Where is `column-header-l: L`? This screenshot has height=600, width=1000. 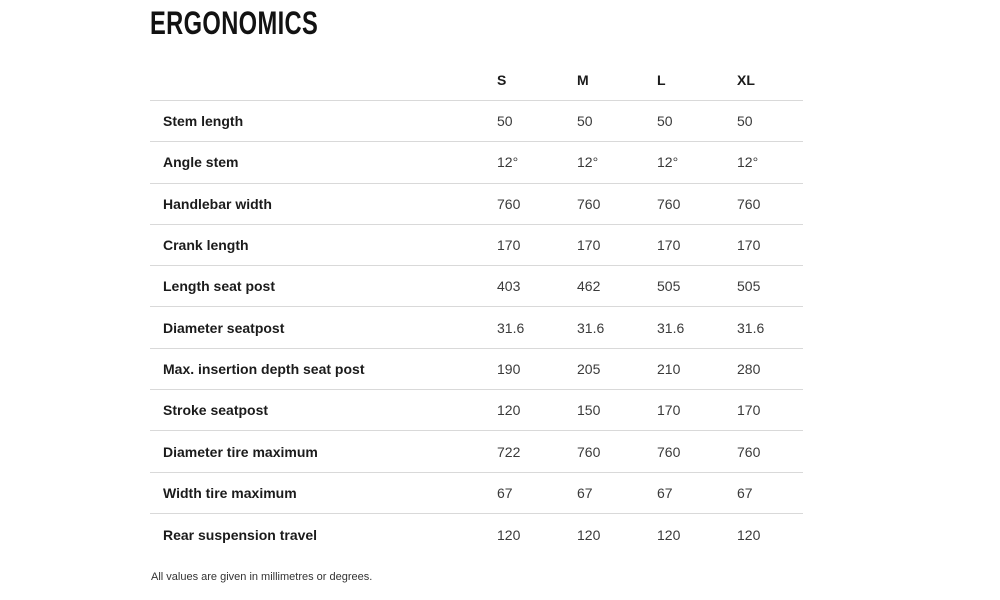
column-header-l: L is located at coordinates (661, 79).